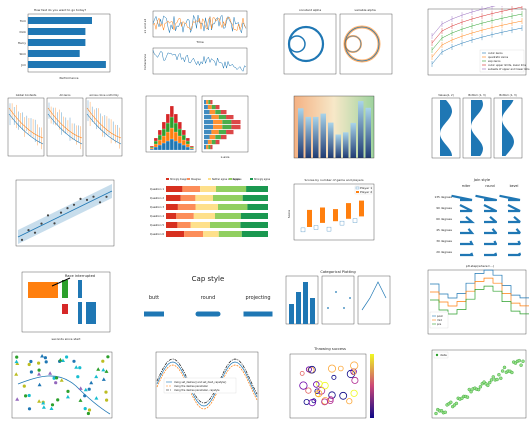 This screenshot has height=428, width=531. What do you see at coordinates (446, 128) in the screenshot?
I see `violin-body` at bounding box center [446, 128].